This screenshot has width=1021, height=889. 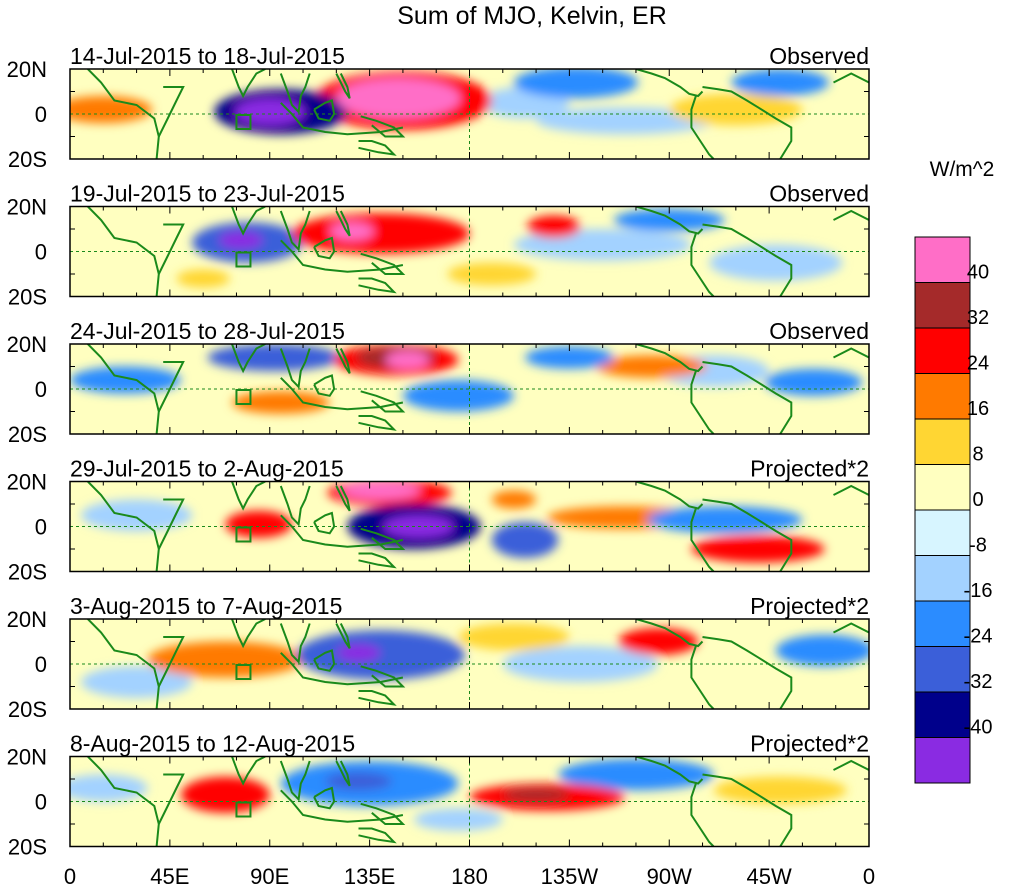 I want to click on x-tick-label: 90W, so click(x=669, y=876).